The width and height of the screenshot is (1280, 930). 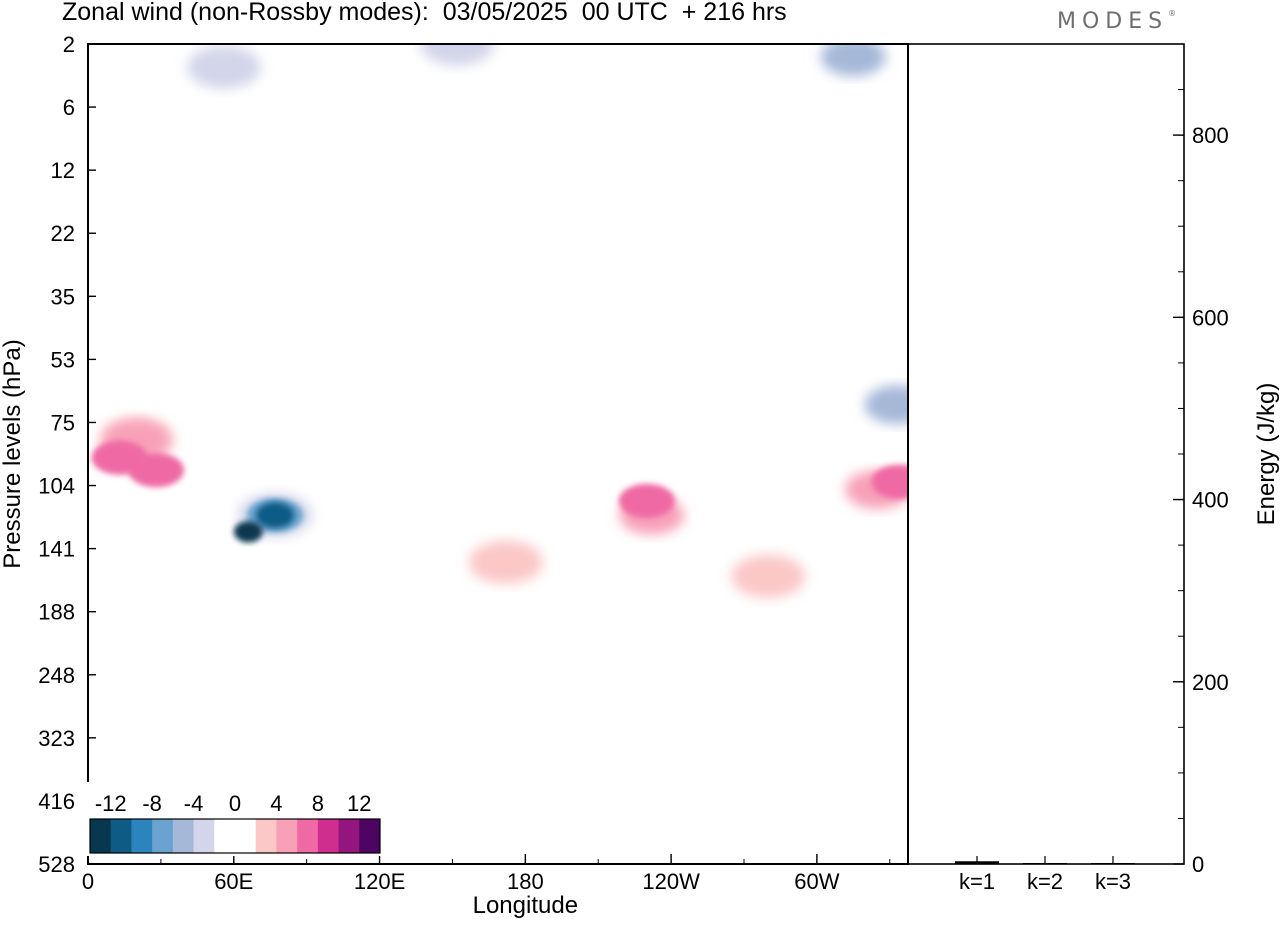 What do you see at coordinates (88, 881) in the screenshot?
I see `x-tick-label: 0` at bounding box center [88, 881].